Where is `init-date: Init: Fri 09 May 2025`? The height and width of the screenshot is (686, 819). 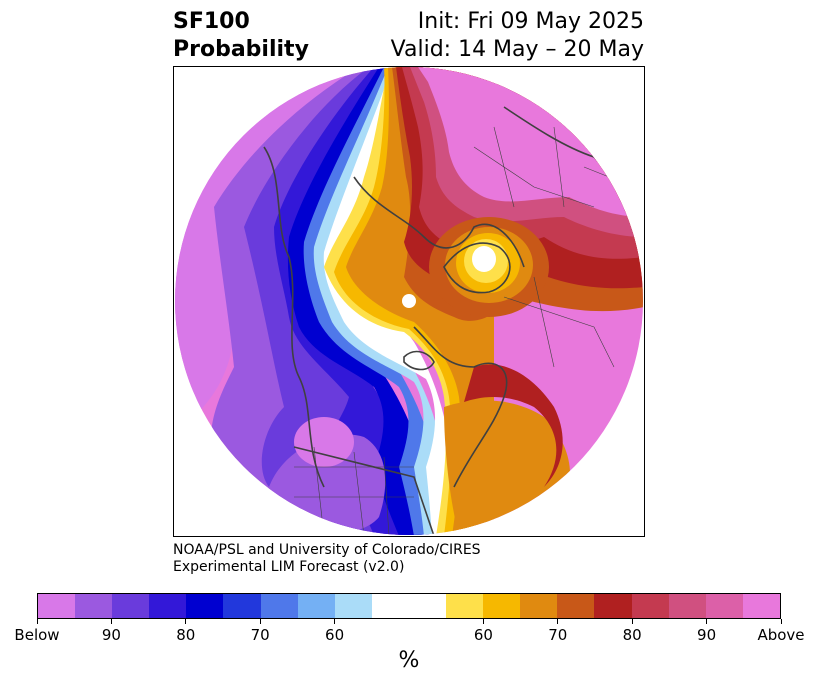
init-date: Init: Fri 09 May 2025 is located at coordinates (530, 21).